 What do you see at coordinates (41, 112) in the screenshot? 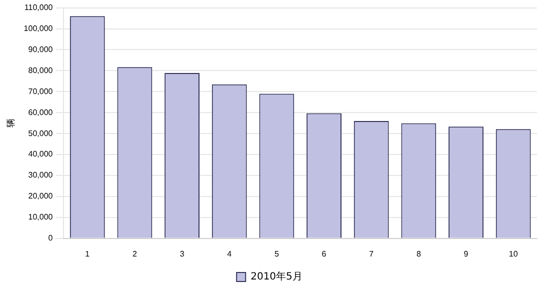
I see `y-tick-label: 60,000` at bounding box center [41, 112].